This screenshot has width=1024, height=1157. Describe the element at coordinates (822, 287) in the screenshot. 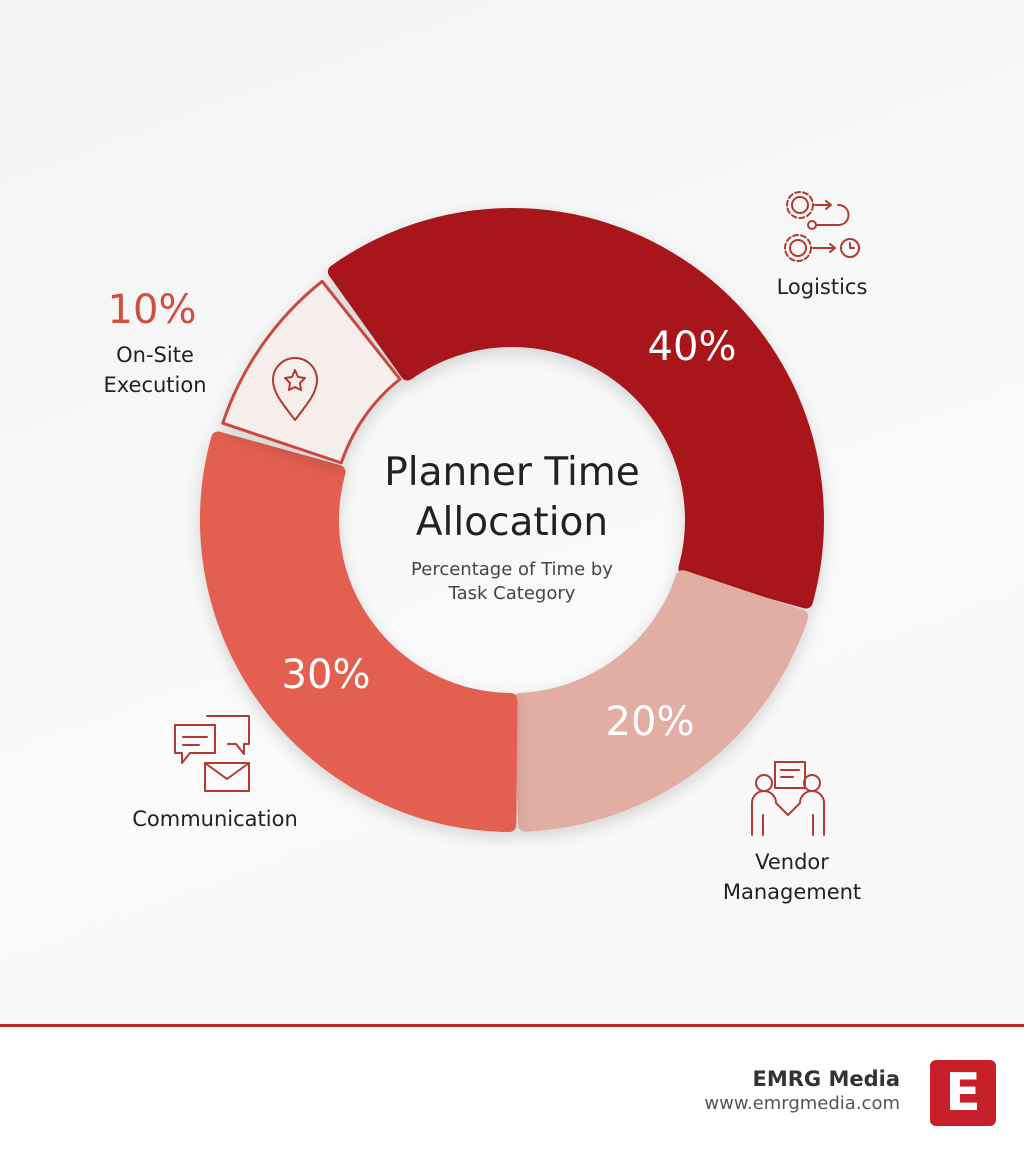

I see `category-label: Logistics` at that location.